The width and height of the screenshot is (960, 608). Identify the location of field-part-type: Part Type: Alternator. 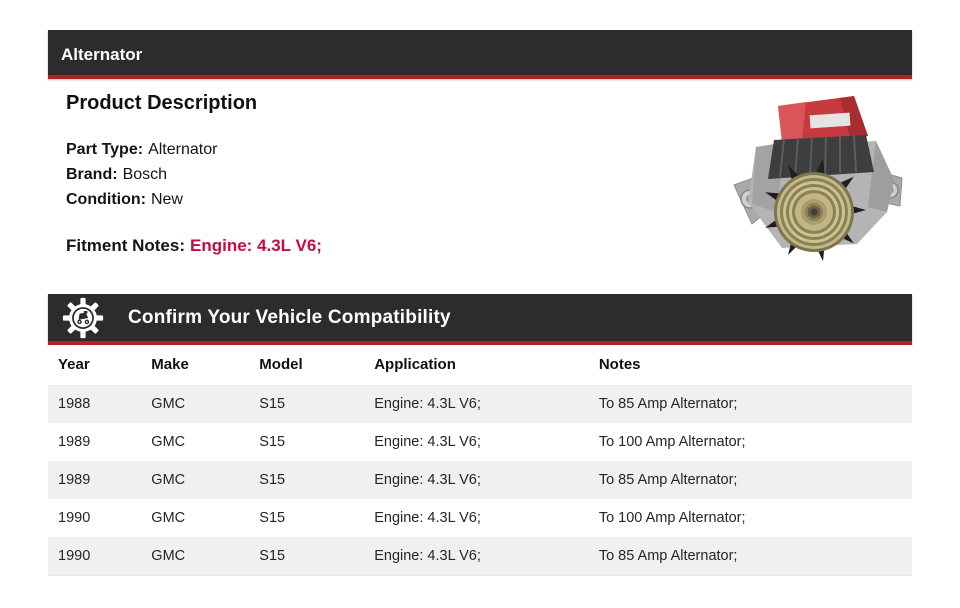
(489, 149).